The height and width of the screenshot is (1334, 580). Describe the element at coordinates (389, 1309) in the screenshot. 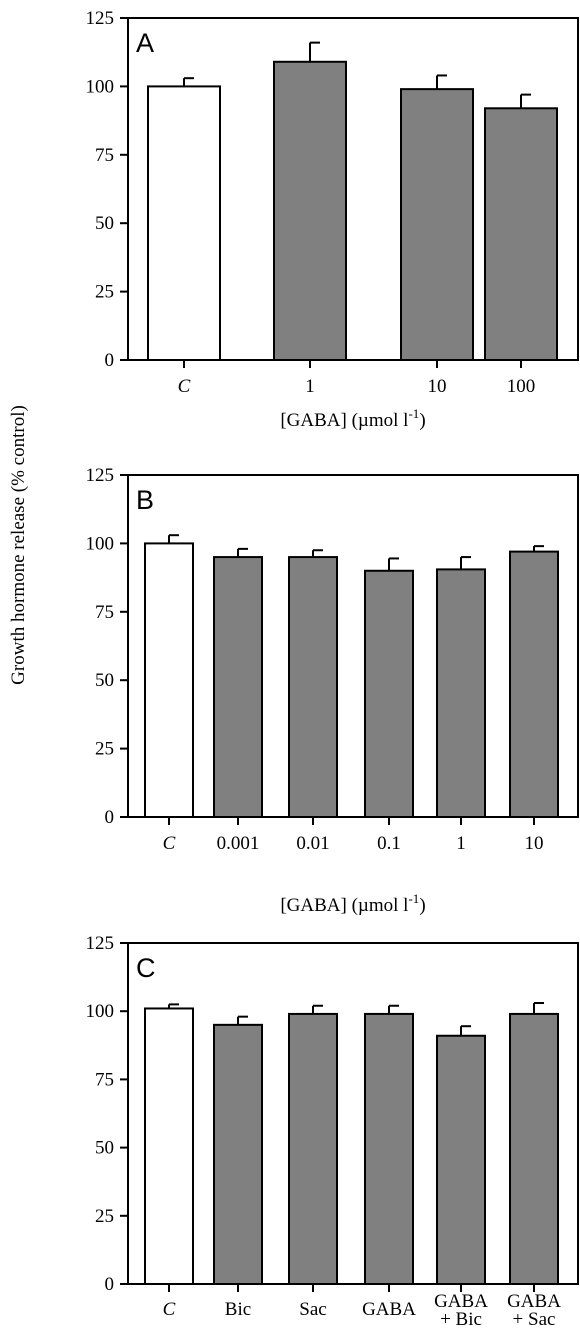

I see `x-tick-label: GABA` at that location.